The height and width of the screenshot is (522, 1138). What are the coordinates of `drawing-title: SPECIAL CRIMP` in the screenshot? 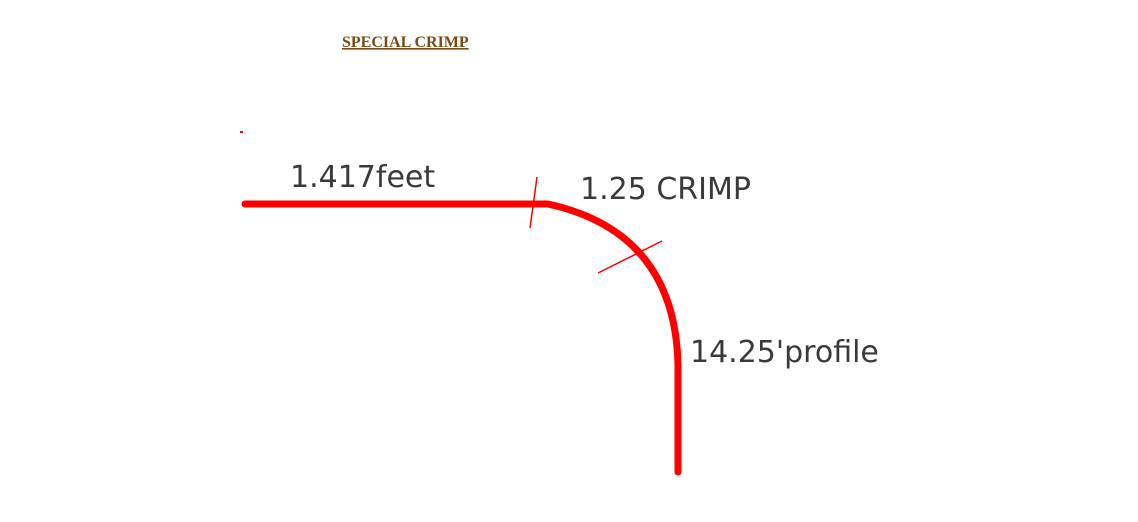 It's located at (405, 42).